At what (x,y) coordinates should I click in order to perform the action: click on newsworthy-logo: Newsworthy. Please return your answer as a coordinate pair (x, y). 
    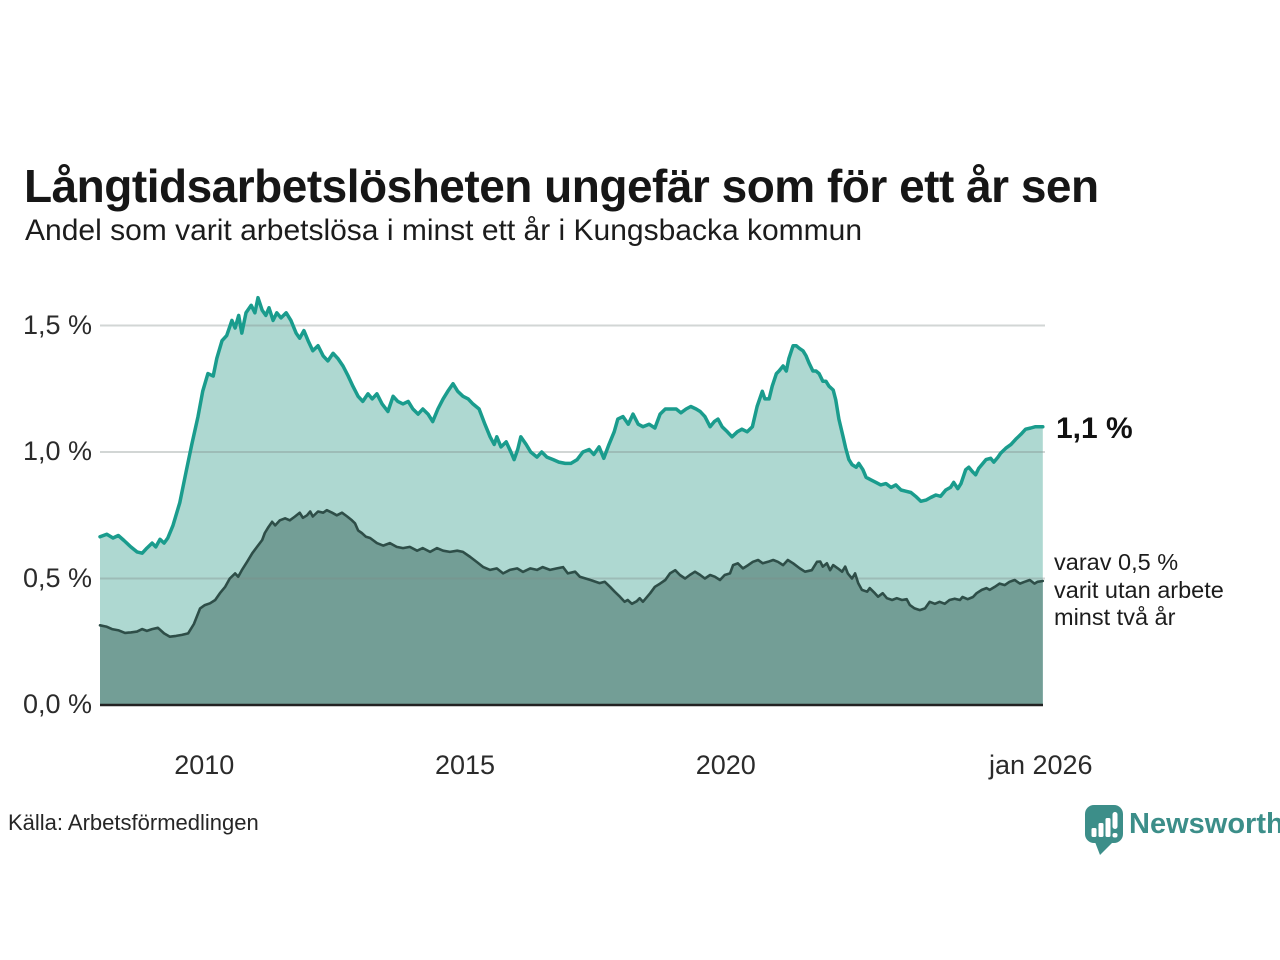
    Looking at the image, I should click on (1182, 830).